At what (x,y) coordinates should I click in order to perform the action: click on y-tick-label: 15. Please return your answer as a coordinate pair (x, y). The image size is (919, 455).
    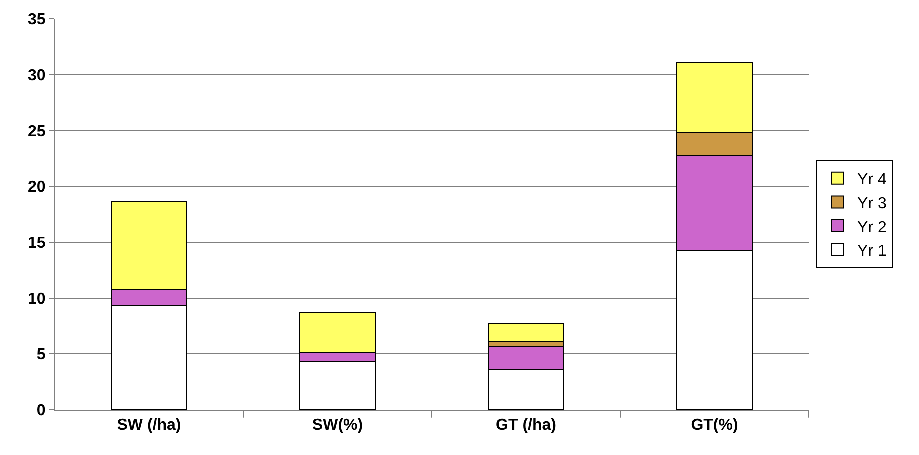
    Looking at the image, I should click on (37, 243).